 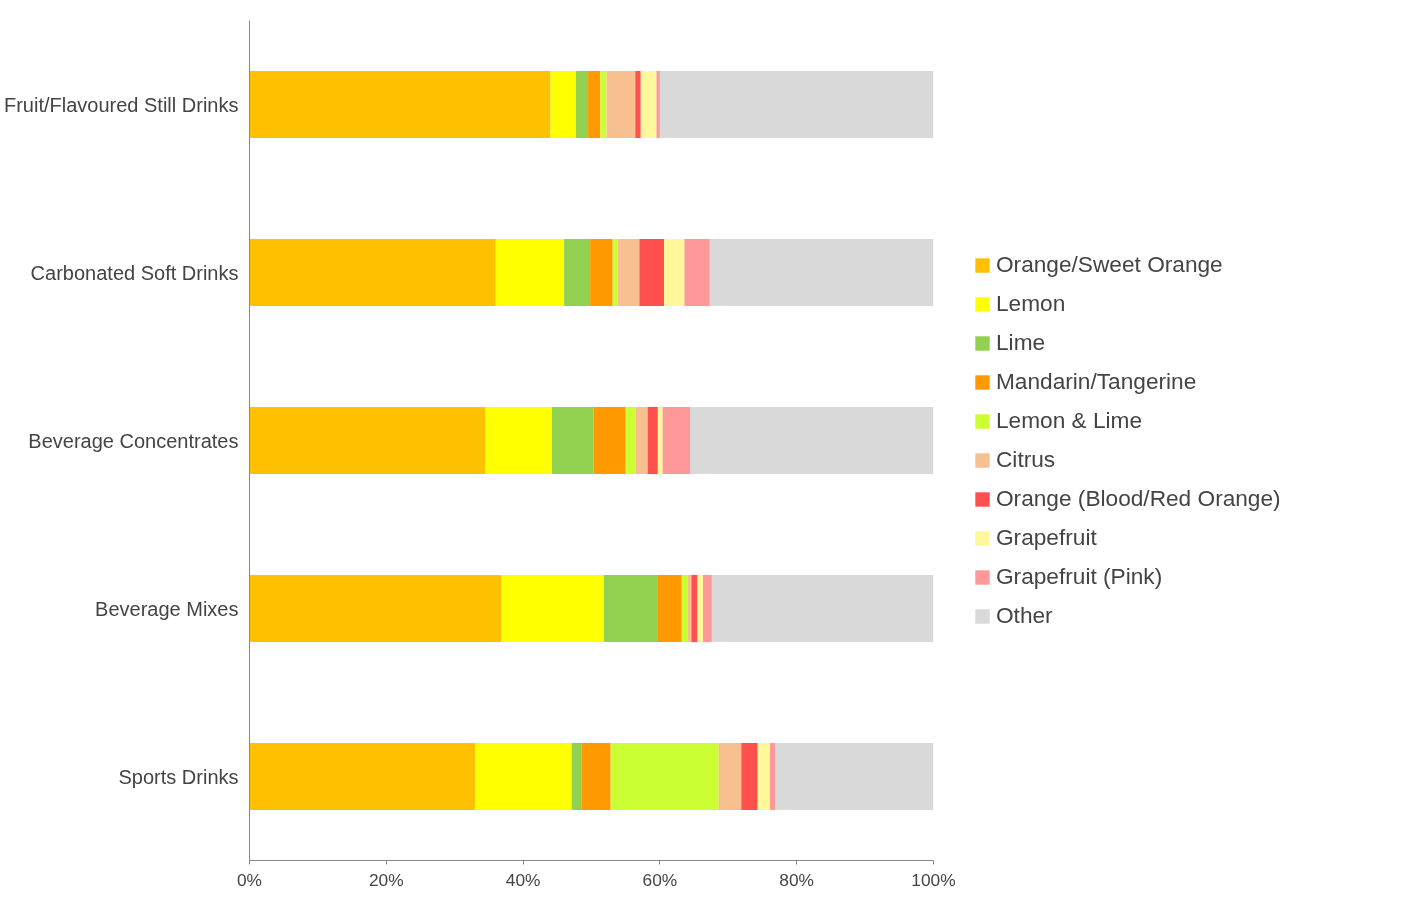 I want to click on legend-label: Orange (Blood/Red Orange), so click(x=1138, y=498).